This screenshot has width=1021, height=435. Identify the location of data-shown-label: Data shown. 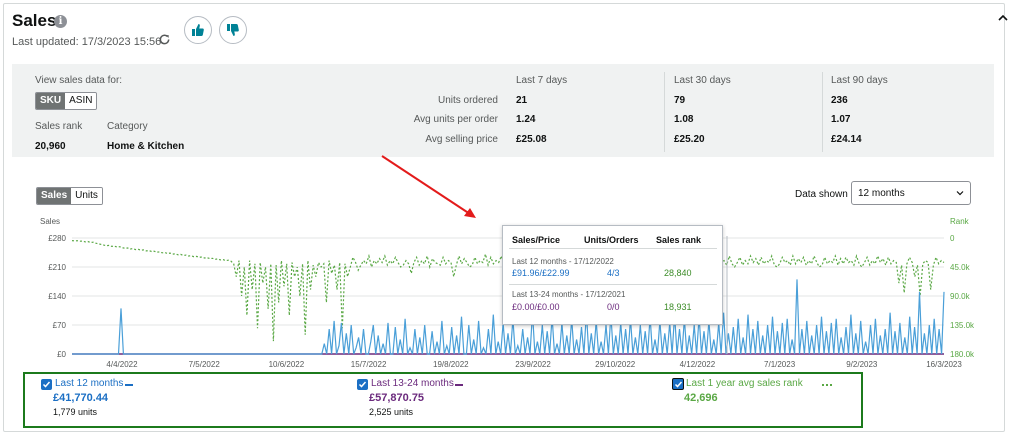
(821, 194).